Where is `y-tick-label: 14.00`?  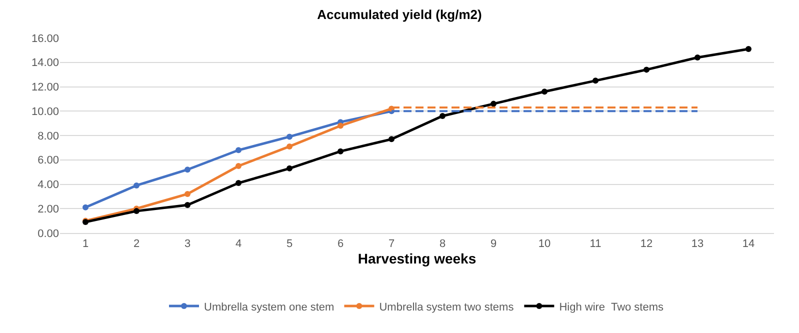 y-tick-label: 14.00 is located at coordinates (45, 63).